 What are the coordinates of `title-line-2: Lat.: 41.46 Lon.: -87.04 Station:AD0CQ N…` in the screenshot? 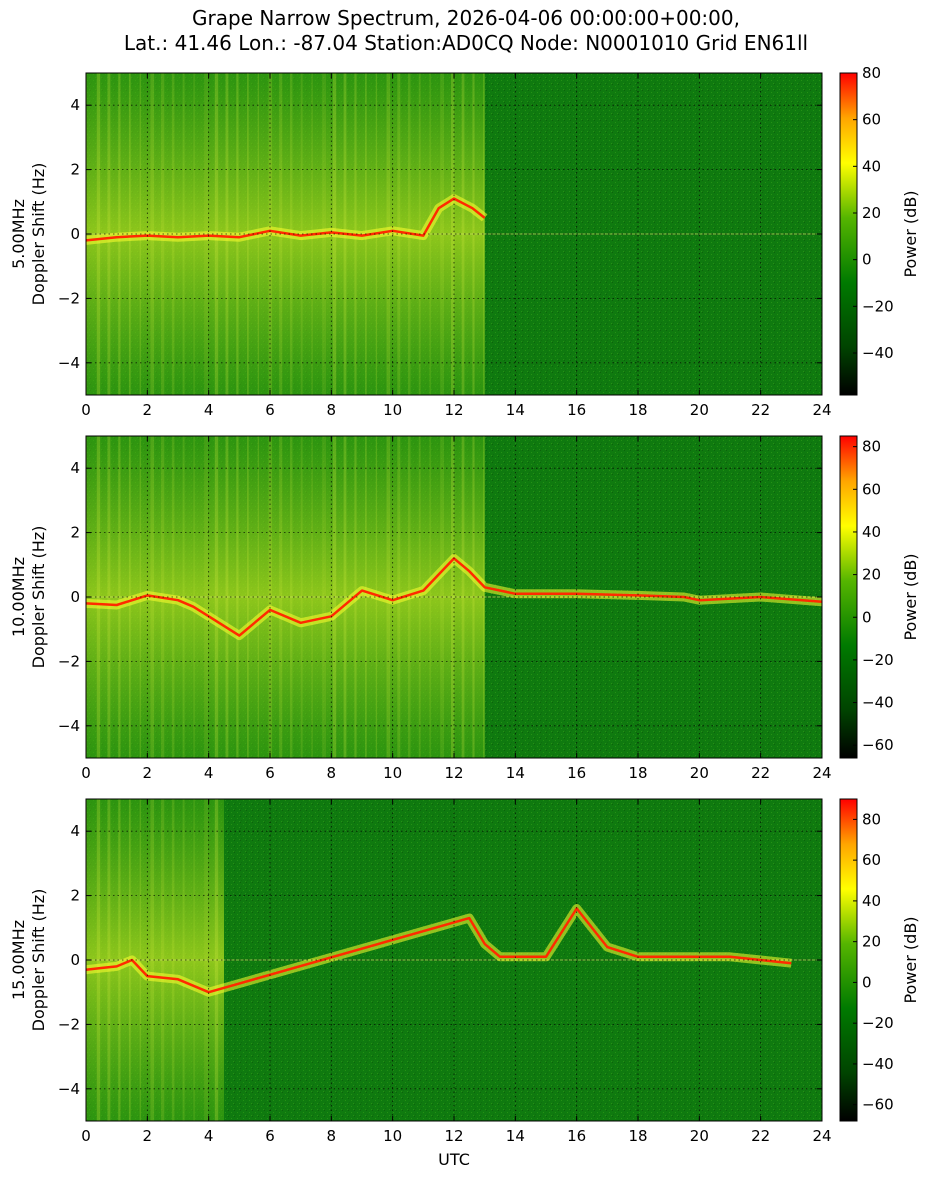 It's located at (466, 43).